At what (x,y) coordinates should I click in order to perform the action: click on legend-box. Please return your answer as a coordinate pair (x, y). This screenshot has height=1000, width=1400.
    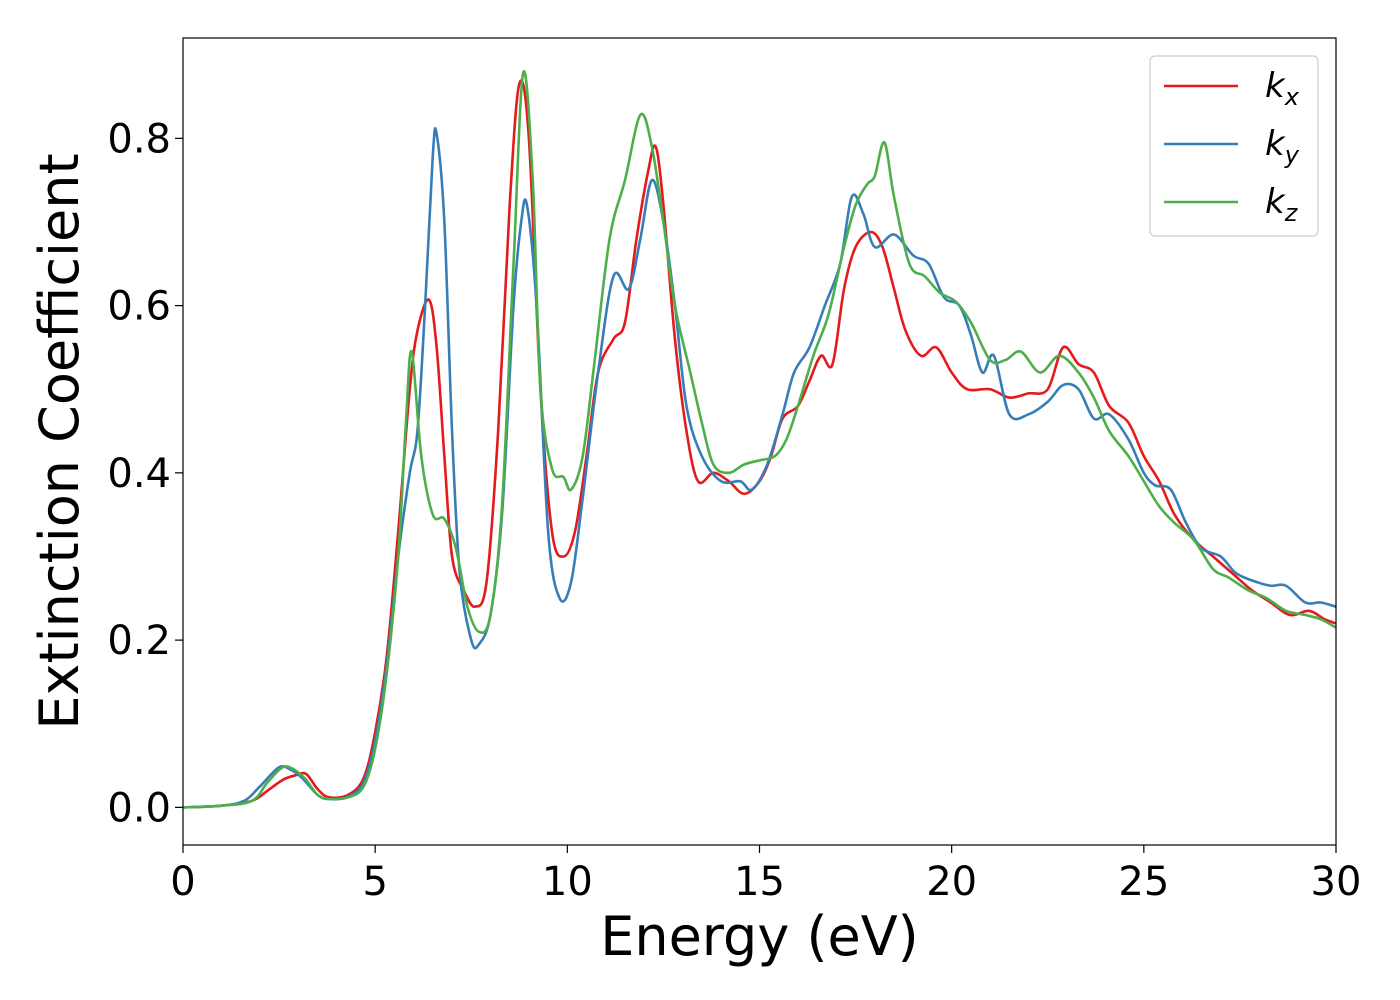
    Looking at the image, I should click on (1234, 146).